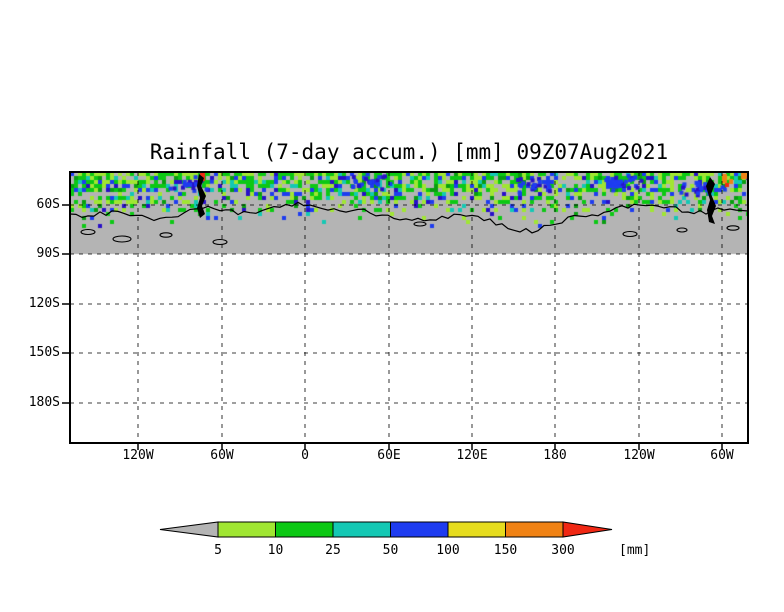  What do you see at coordinates (389, 455) in the screenshot?
I see `lon-tick-label: 60E` at bounding box center [389, 455].